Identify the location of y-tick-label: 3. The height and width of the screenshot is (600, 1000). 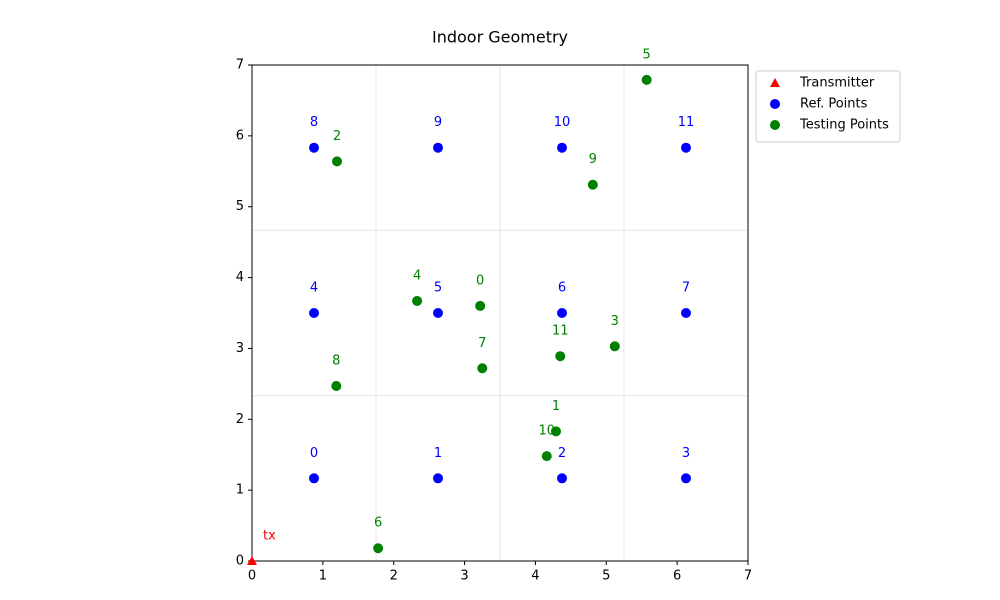
(240, 348).